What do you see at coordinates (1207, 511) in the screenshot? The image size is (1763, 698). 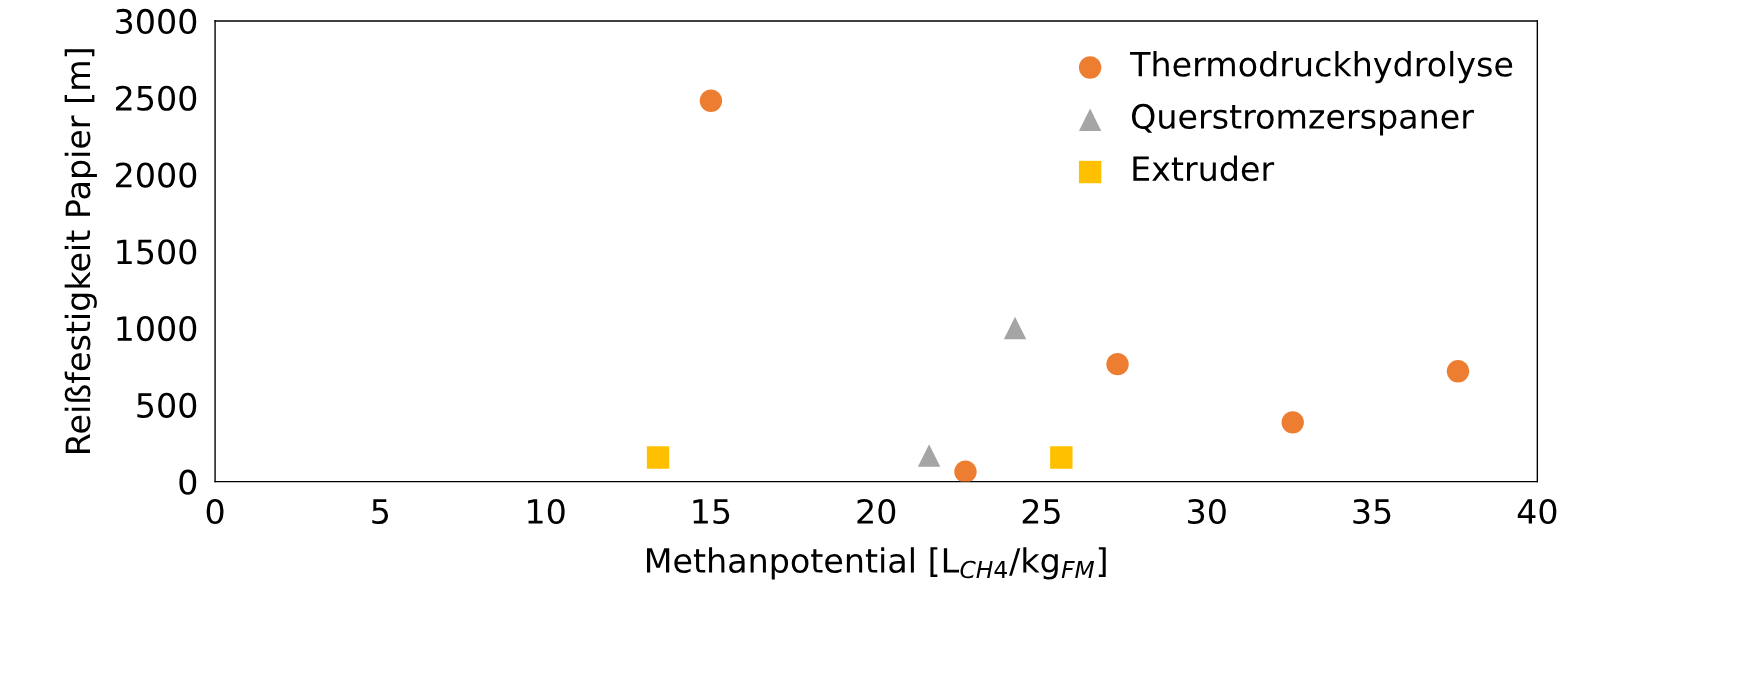 I see `x-tick-label: 30` at bounding box center [1207, 511].